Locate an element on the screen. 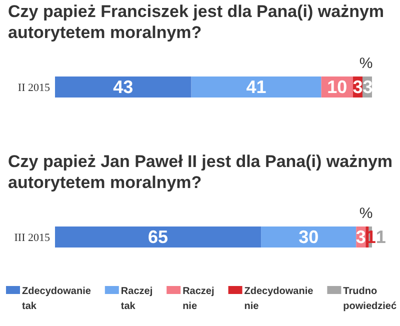 The width and height of the screenshot is (400, 326). chart-title: Czy papież Franciszek jest dla Pana(i) ważnym autorytetem moralnym? is located at coordinates (196, 22).